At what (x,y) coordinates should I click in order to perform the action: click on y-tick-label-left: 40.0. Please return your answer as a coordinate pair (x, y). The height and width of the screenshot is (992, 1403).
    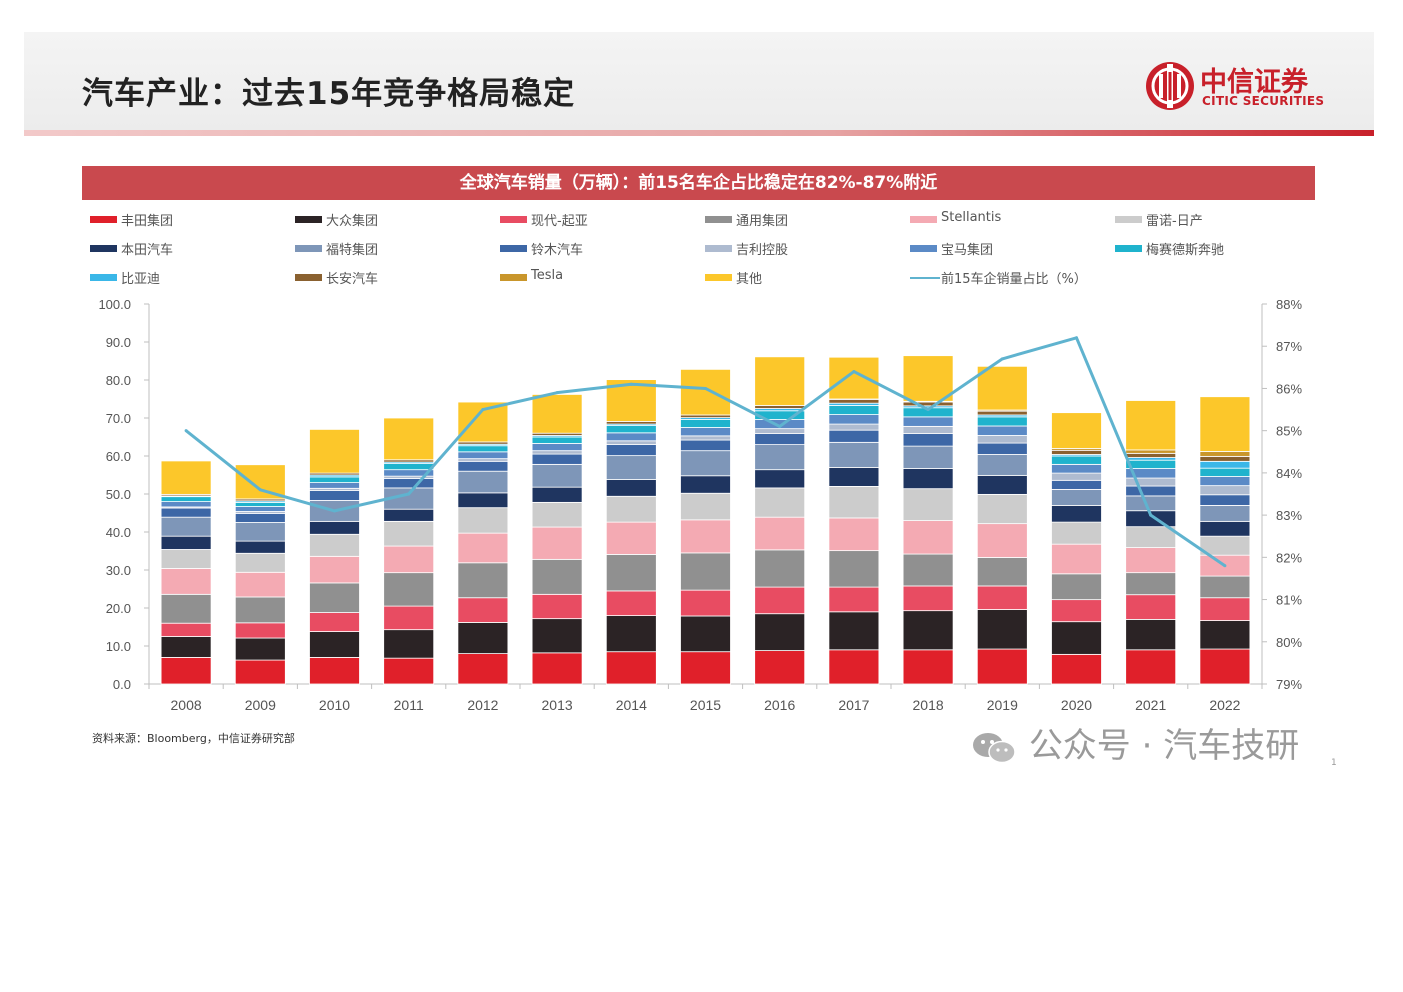
    Looking at the image, I should click on (118, 532).